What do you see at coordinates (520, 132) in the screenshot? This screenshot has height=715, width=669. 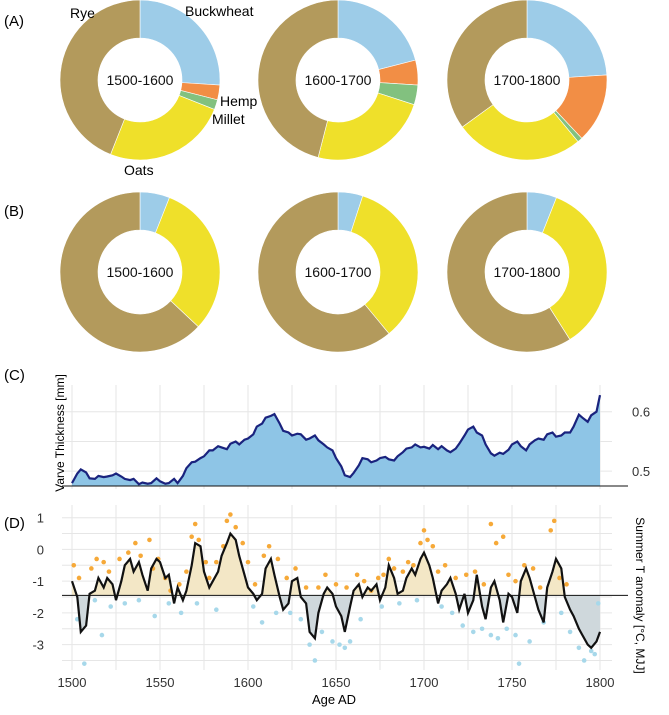 I see `a-donut-3-slice-oats` at bounding box center [520, 132].